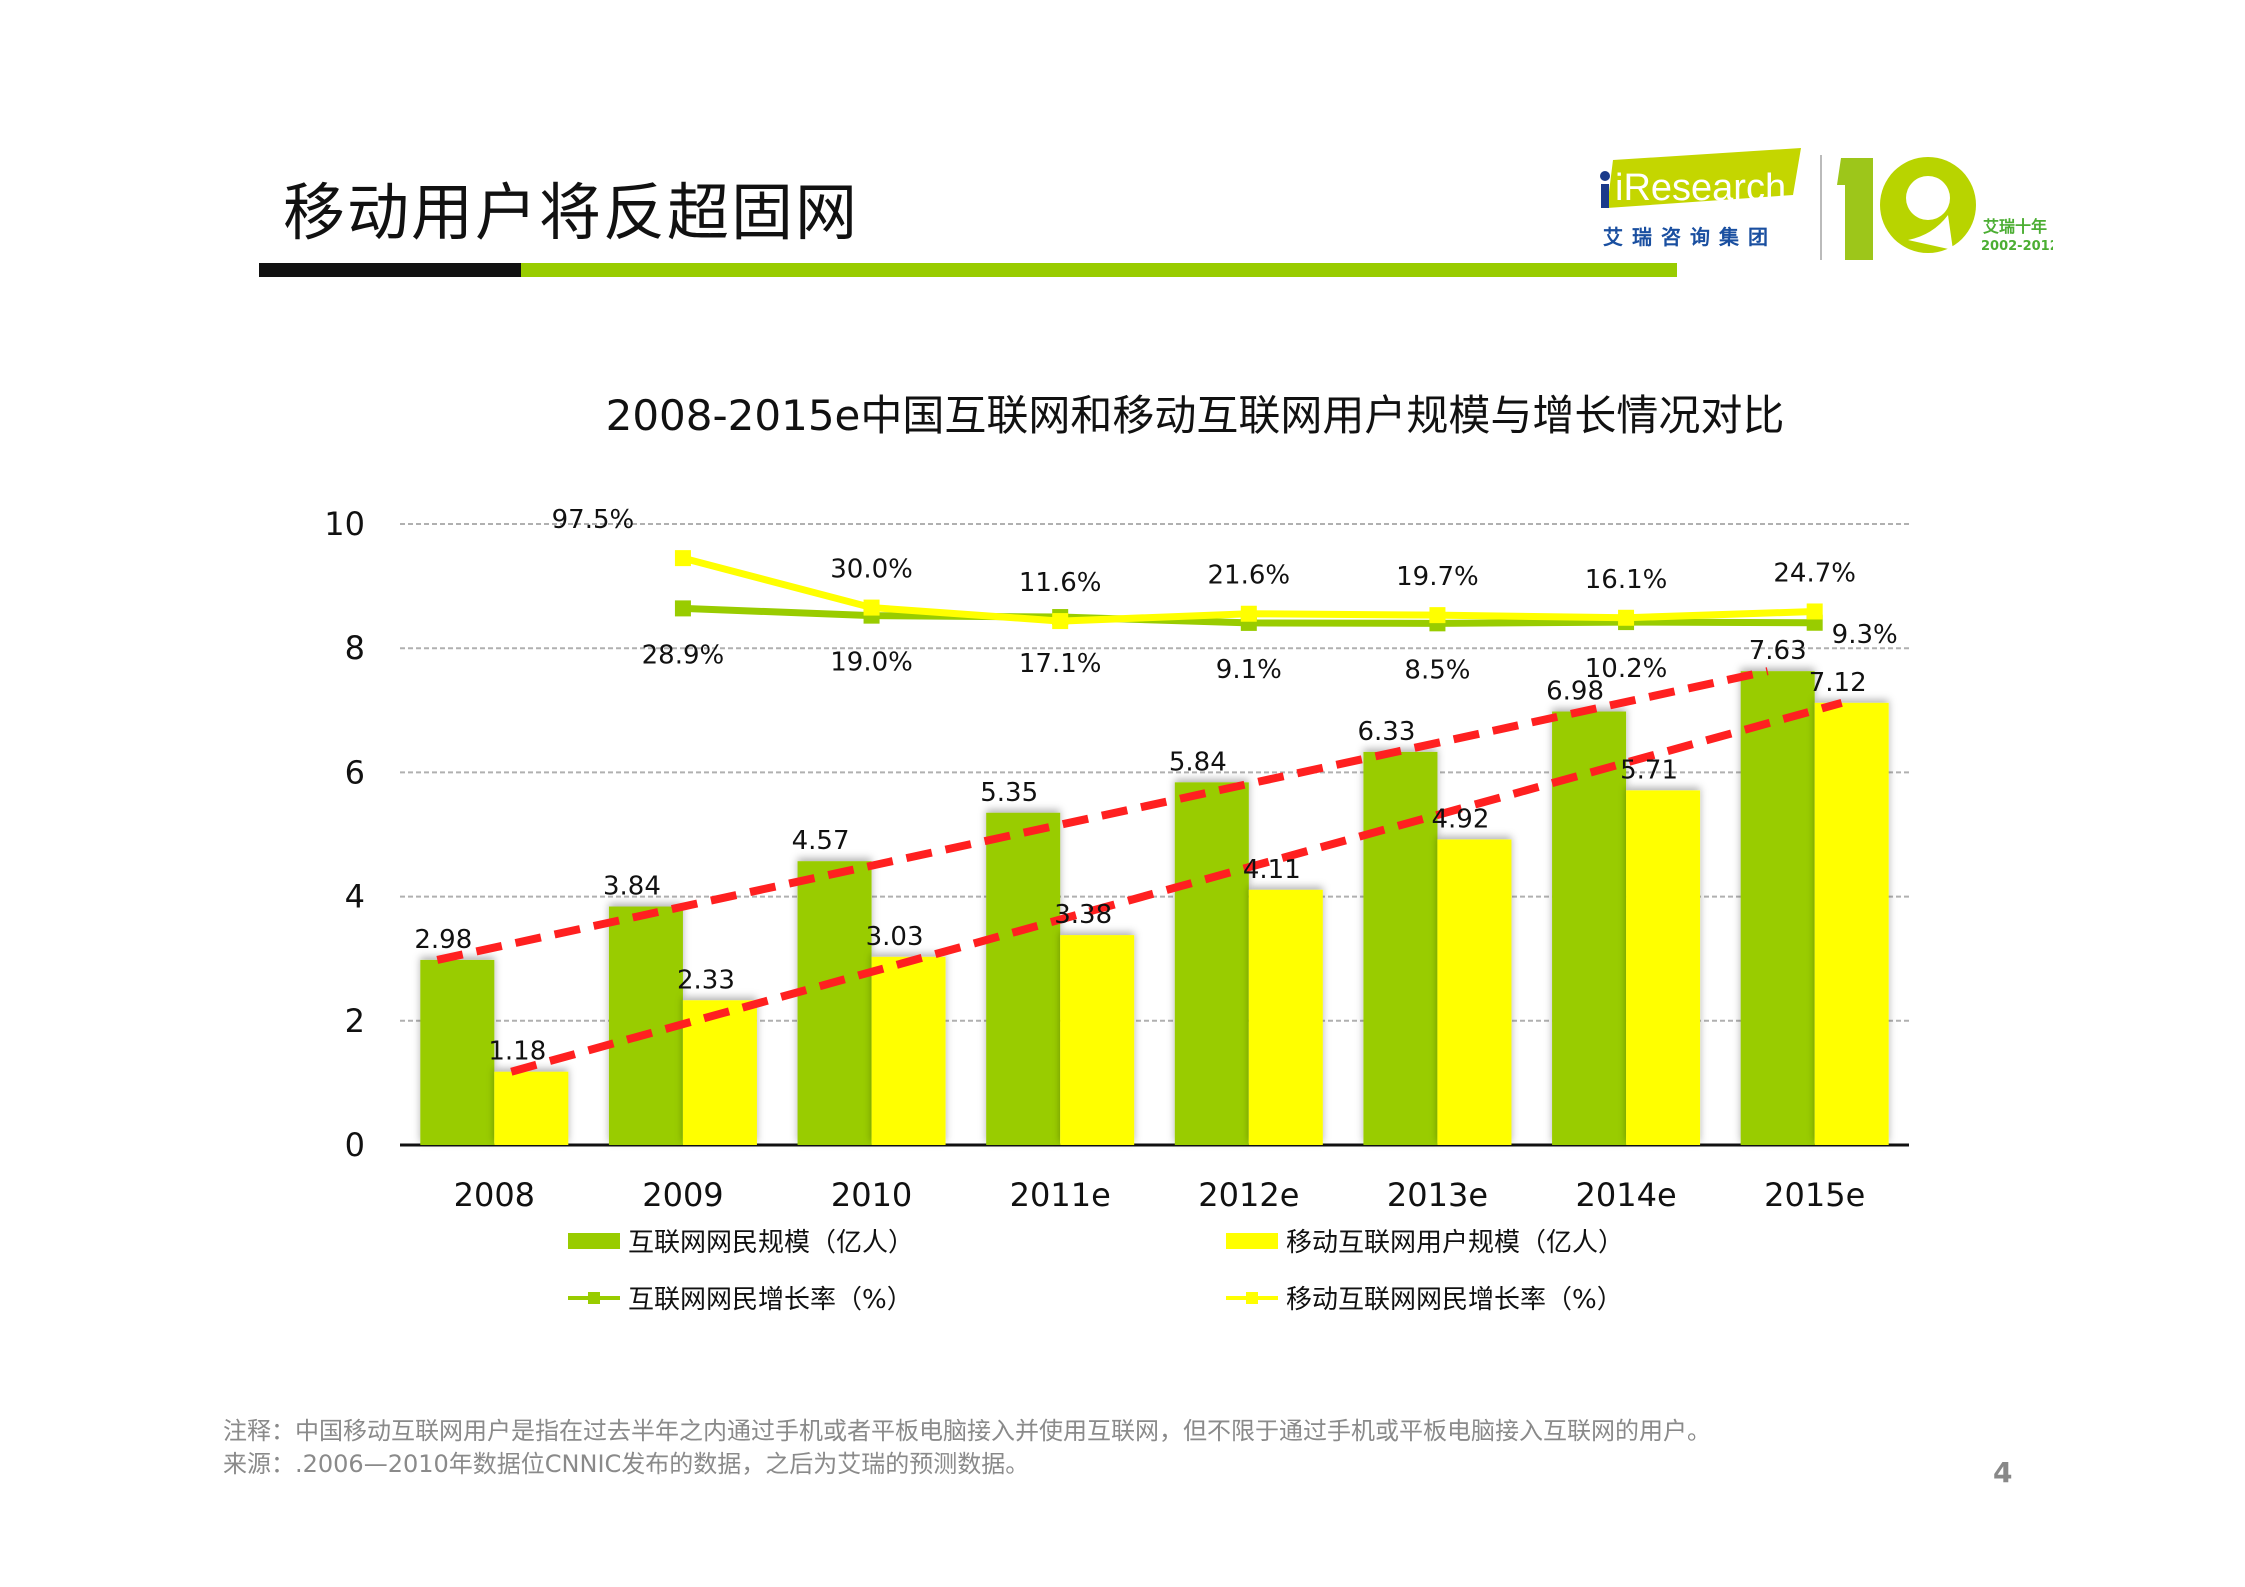 Image resolution: width=2245 pixels, height=1587 pixels. What do you see at coordinates (355, 648) in the screenshot?
I see `y-tick-label: 8` at bounding box center [355, 648].